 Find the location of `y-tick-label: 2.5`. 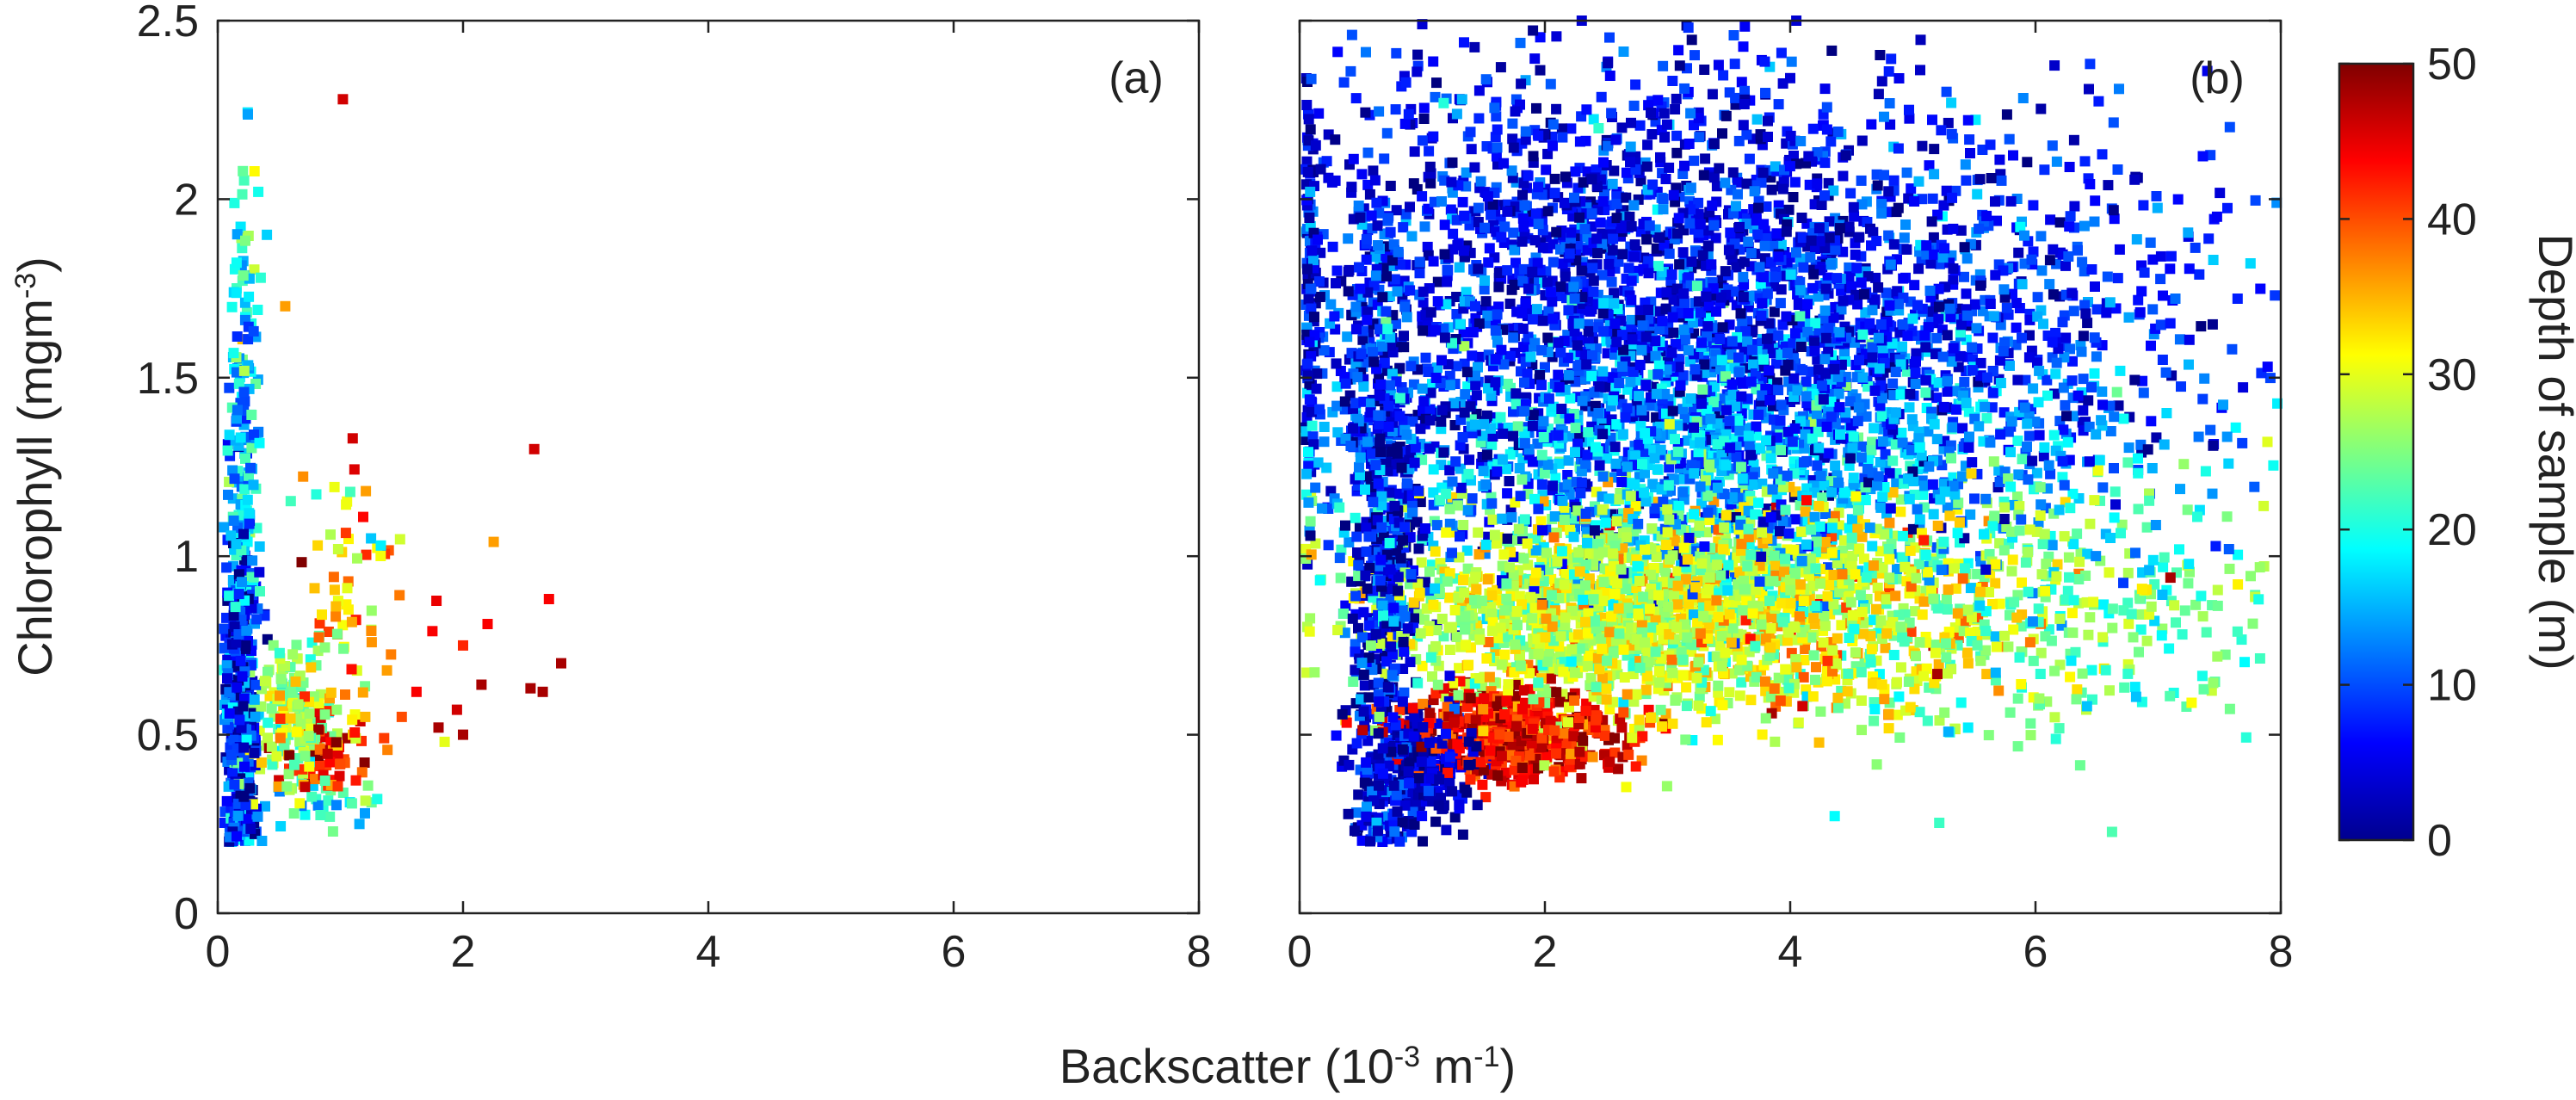

y-tick-label: 2.5 is located at coordinates (168, 23).